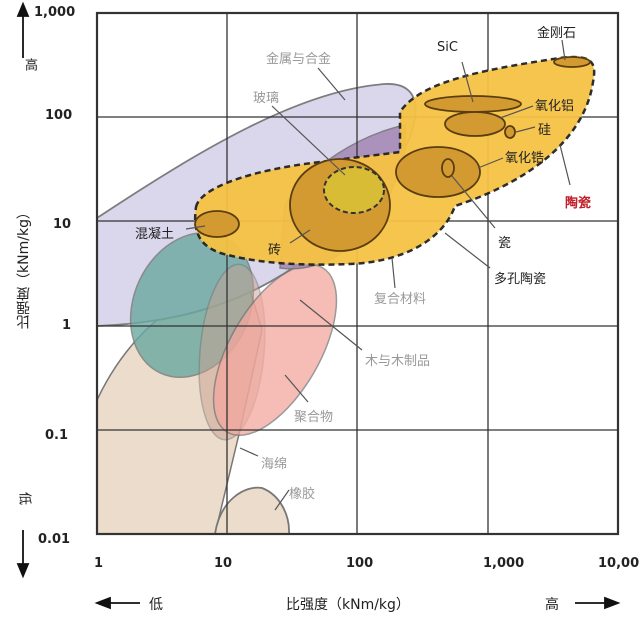 This screenshot has height=637, width=640. Describe the element at coordinates (275, 250) in the screenshot. I see `label-brick: 砖` at that location.